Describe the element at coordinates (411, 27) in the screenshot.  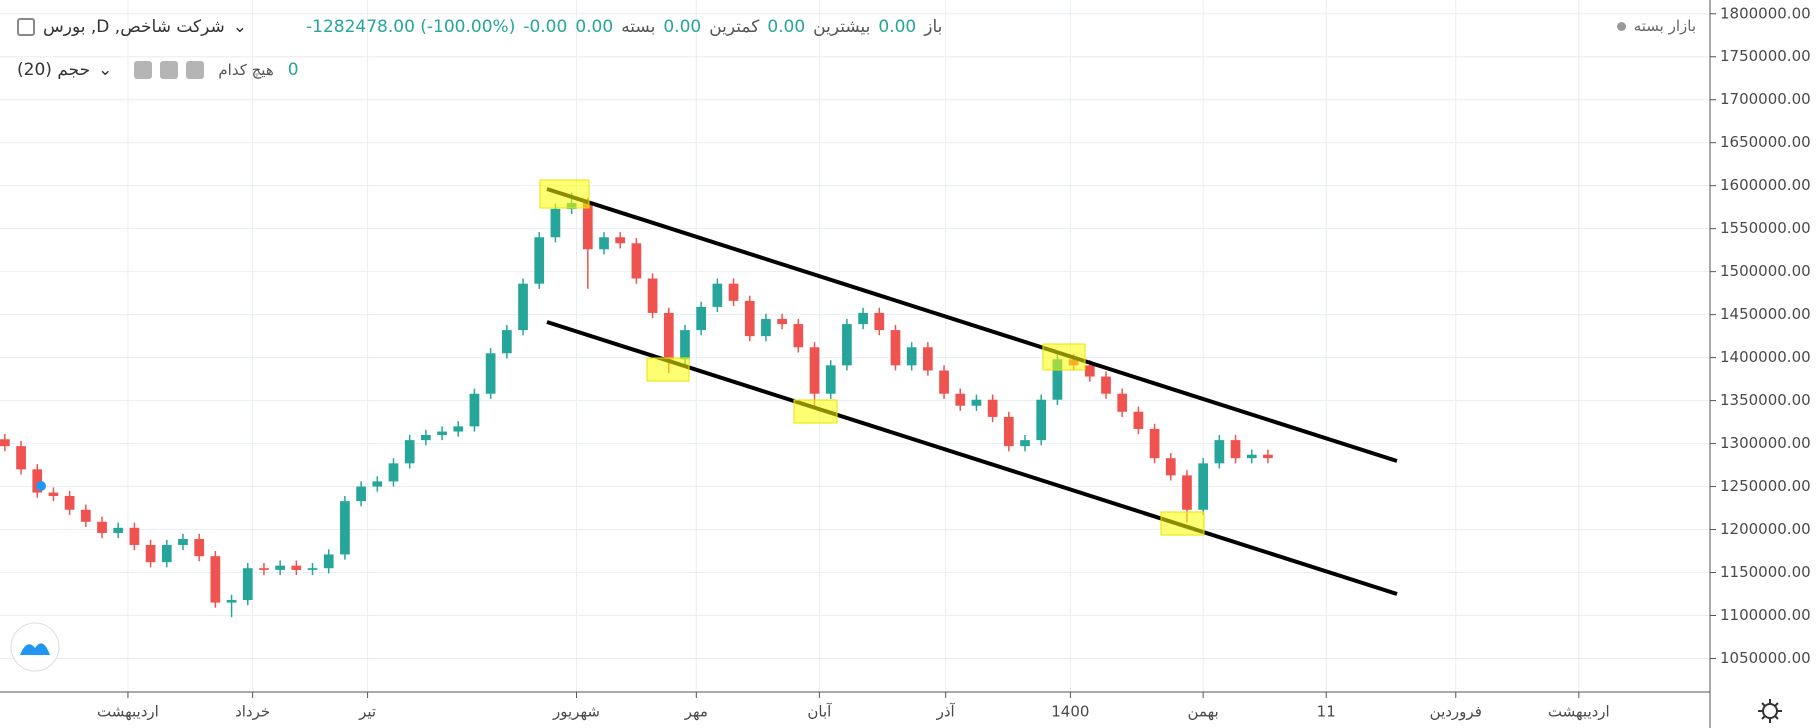
I see `change-percent: -1282478.00 (-100.00%)` at that location.